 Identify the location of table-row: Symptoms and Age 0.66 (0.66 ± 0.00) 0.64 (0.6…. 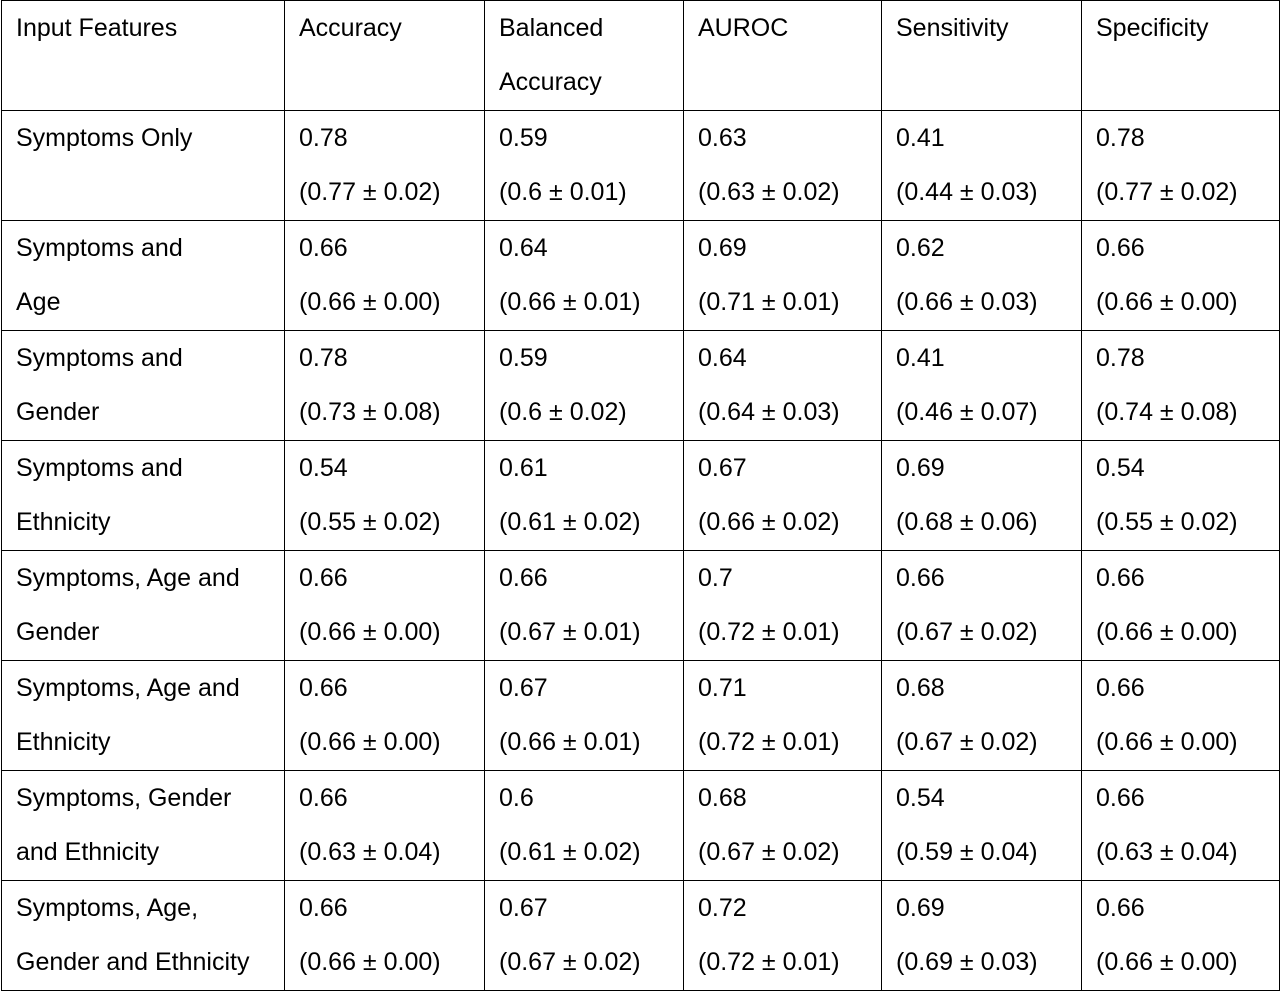
(640, 275).